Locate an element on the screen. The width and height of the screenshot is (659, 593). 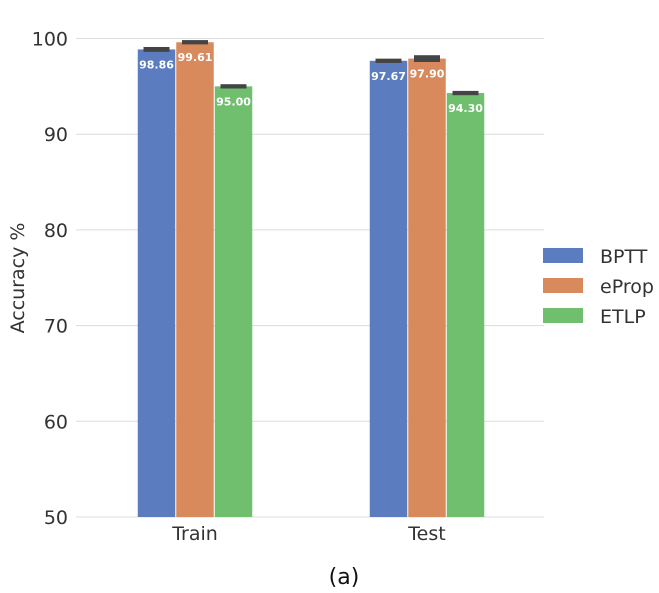
bar-value-label: 97.90 is located at coordinates (427, 74).